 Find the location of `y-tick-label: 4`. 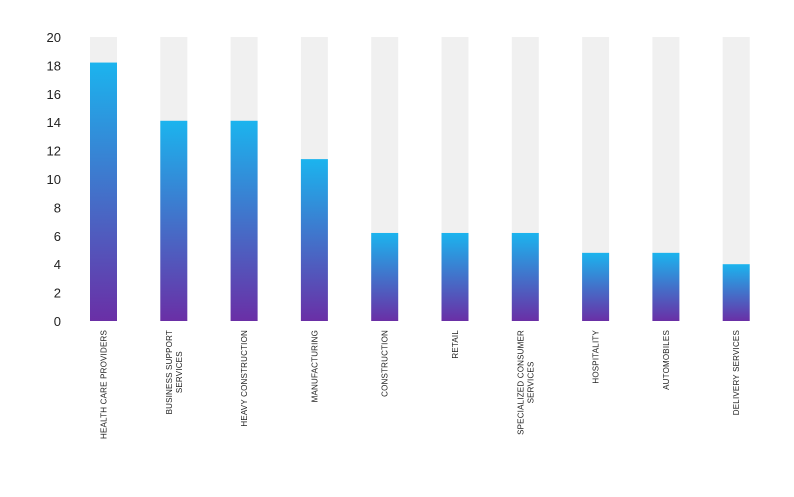

y-tick-label: 4 is located at coordinates (57, 264).